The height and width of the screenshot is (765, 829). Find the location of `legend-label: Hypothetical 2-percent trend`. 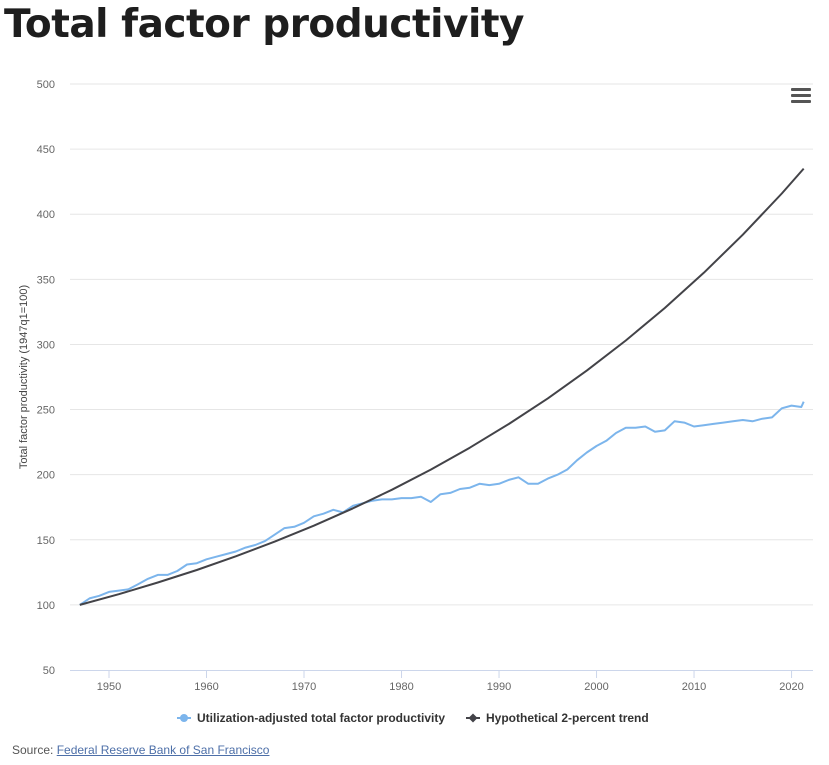

legend-label: Hypothetical 2-percent trend is located at coordinates (567, 718).